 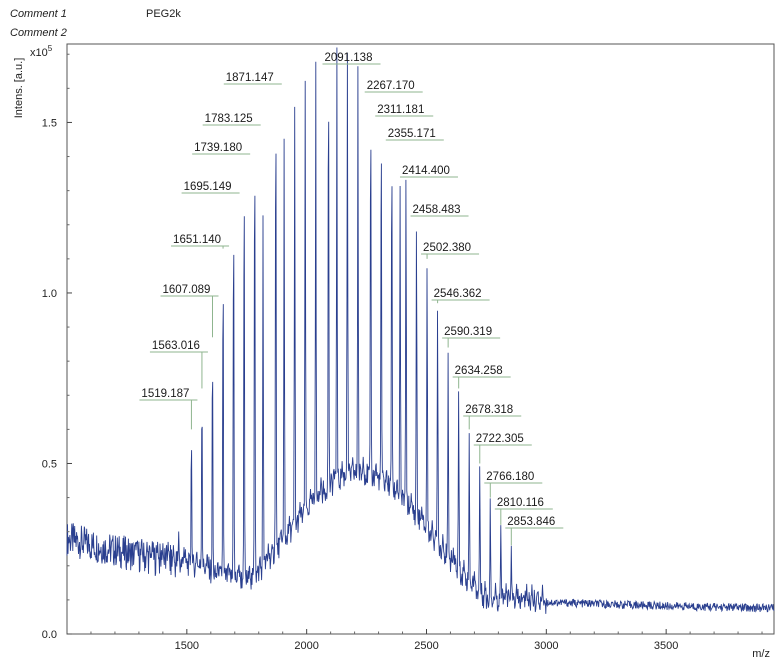 I want to click on comment1-label: Comment 1, so click(x=38, y=14).